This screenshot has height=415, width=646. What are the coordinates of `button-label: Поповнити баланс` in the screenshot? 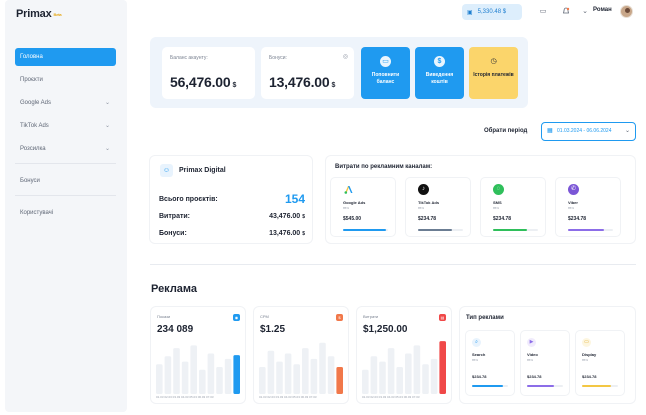 It's located at (385, 78).